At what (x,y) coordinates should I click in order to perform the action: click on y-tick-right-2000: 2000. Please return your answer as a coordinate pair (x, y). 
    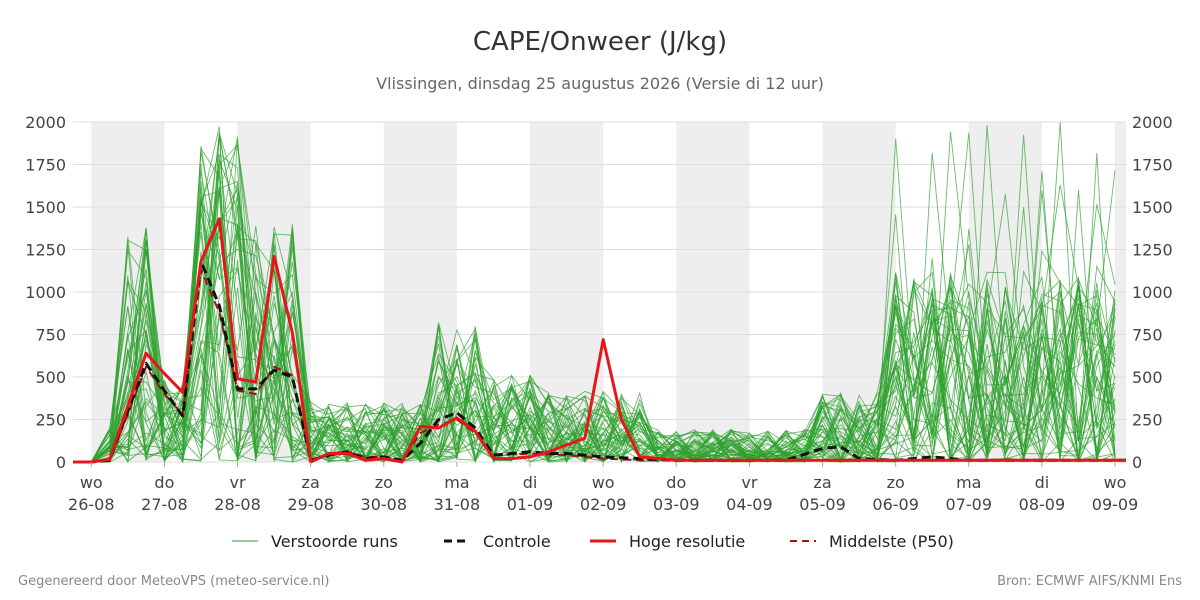
    Looking at the image, I should click on (1152, 122).